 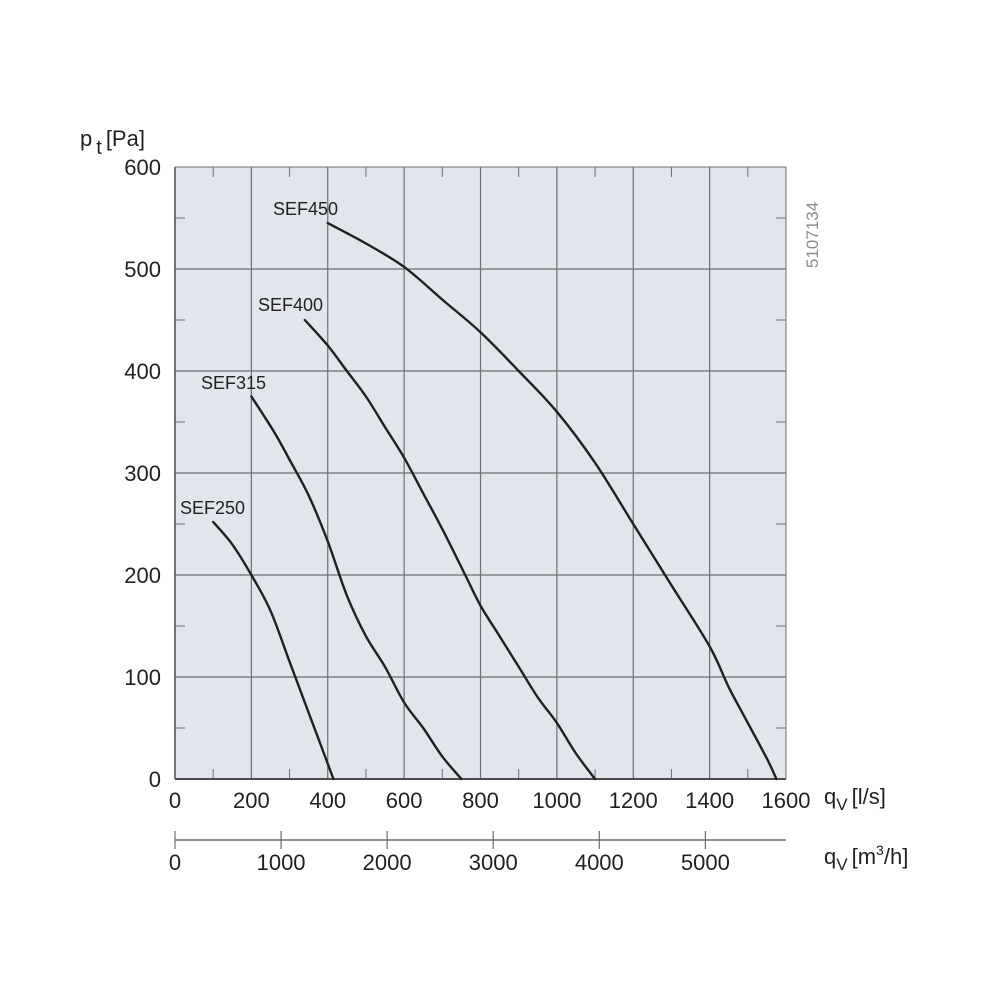 I want to click on curve-label-sef250: SEF250, so click(x=212, y=508).